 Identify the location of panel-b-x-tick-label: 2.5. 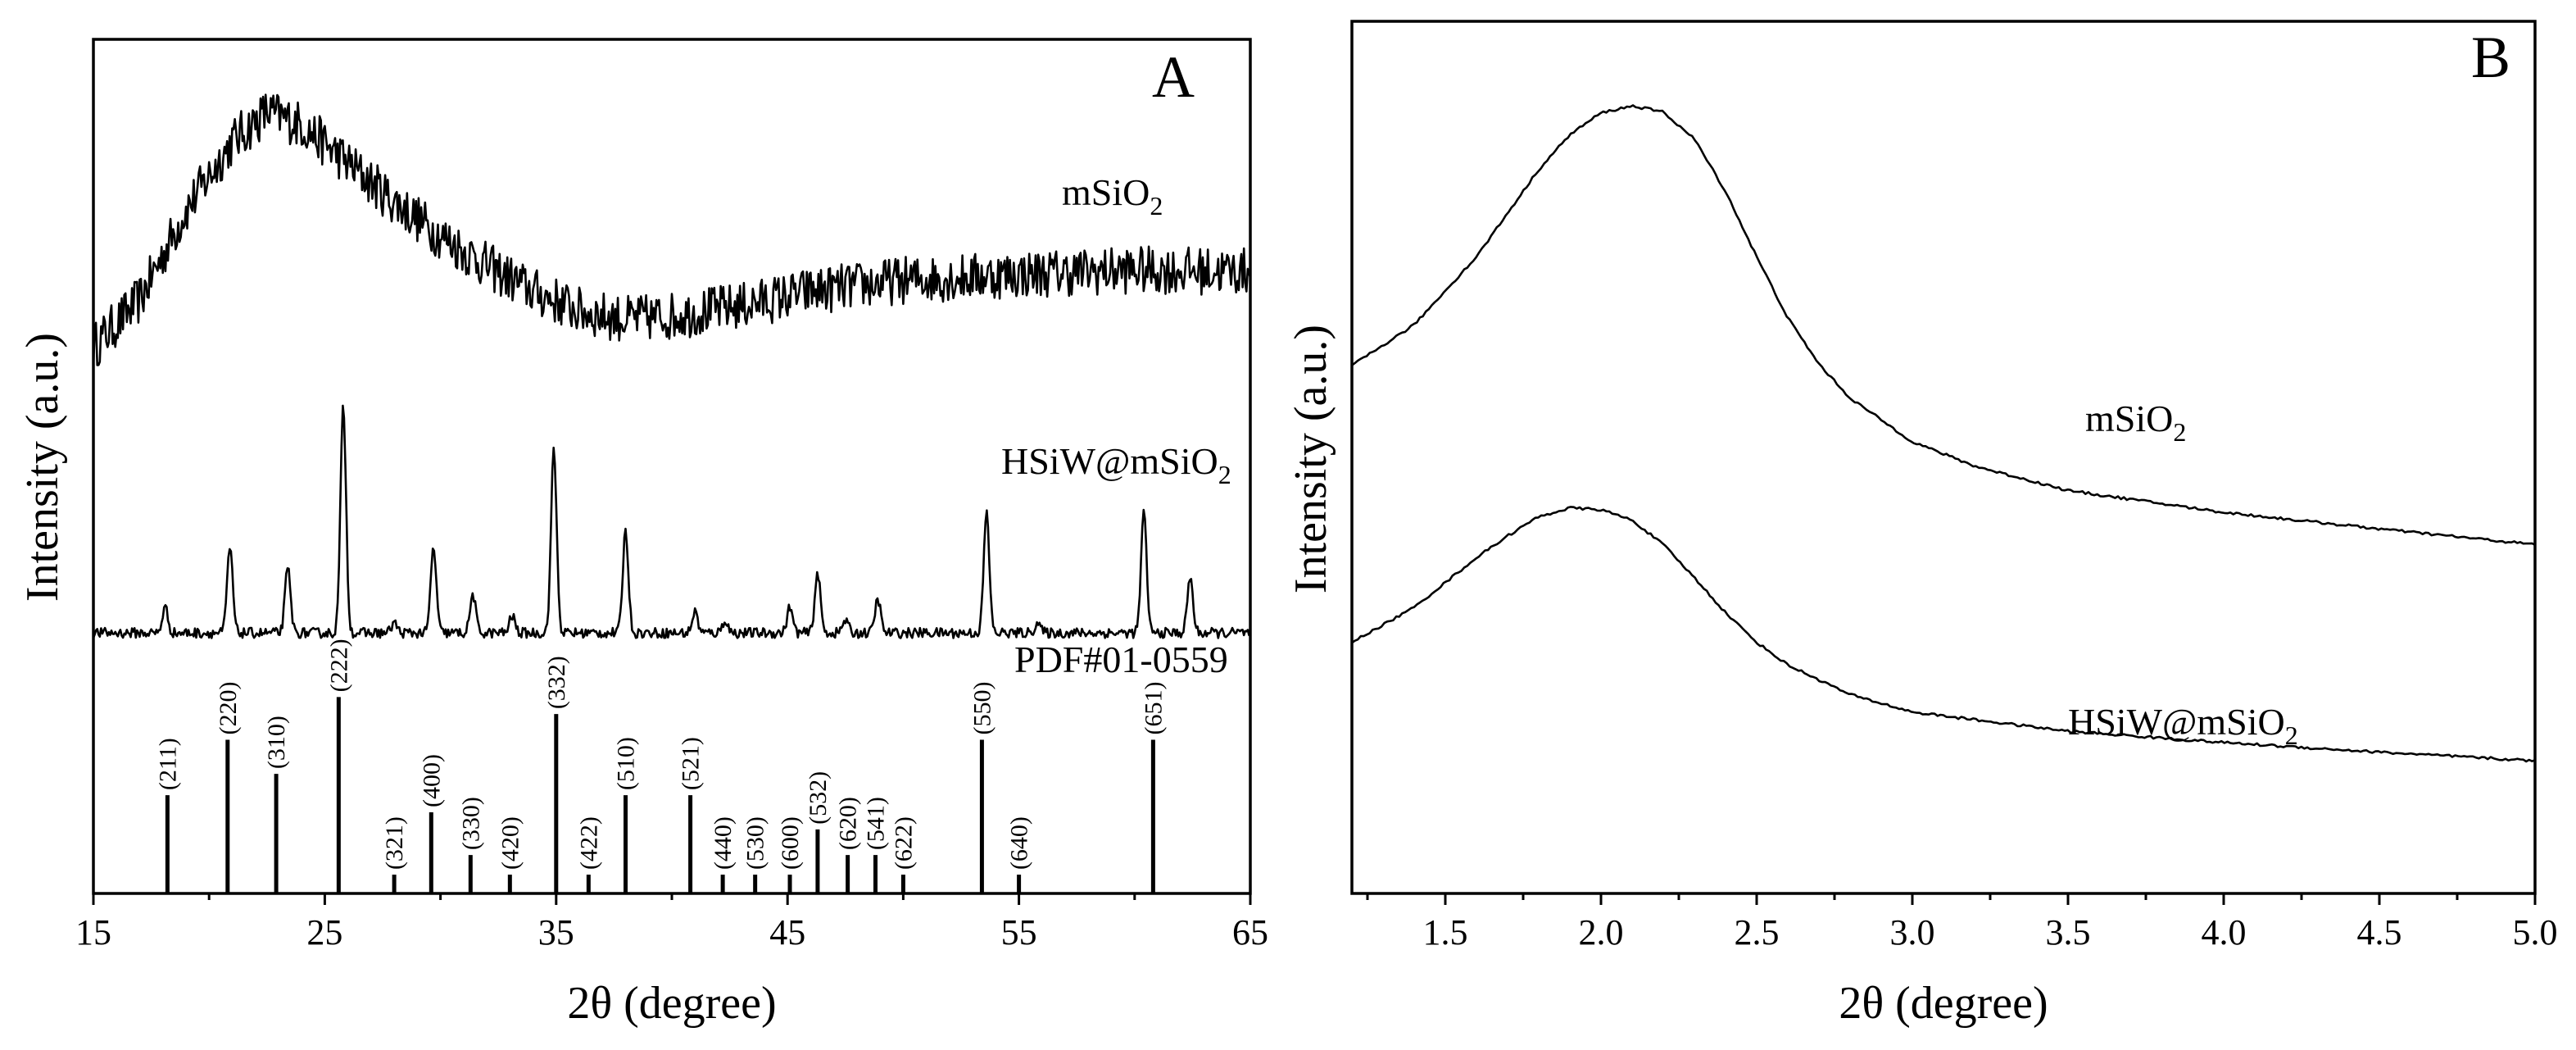
(1757, 932).